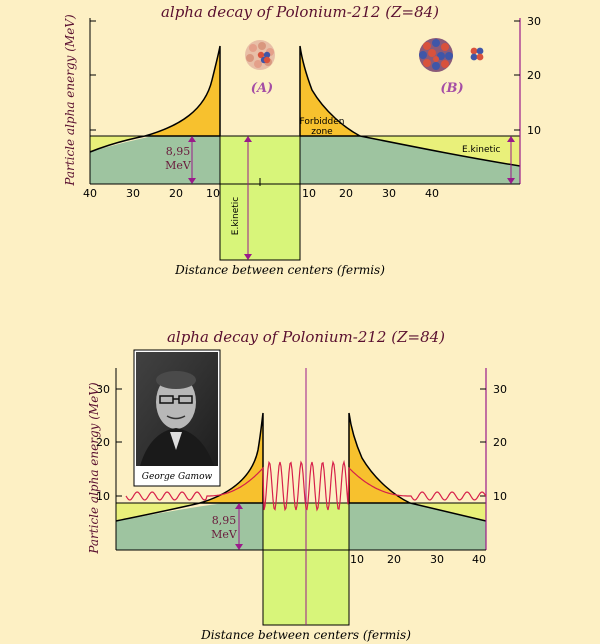 Image resolution: width=600 pixels, height=644 pixels. Describe the element at coordinates (158, 512) in the screenshot. I see `bottom-left-curve` at that location.